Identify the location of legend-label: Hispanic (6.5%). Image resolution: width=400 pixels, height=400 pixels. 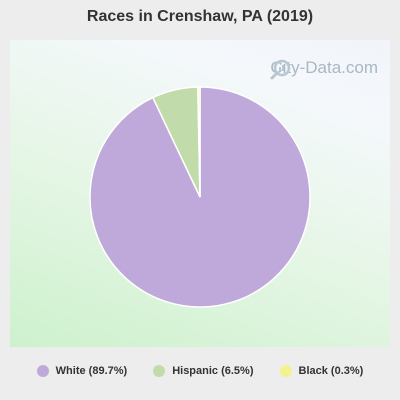
(213, 371).